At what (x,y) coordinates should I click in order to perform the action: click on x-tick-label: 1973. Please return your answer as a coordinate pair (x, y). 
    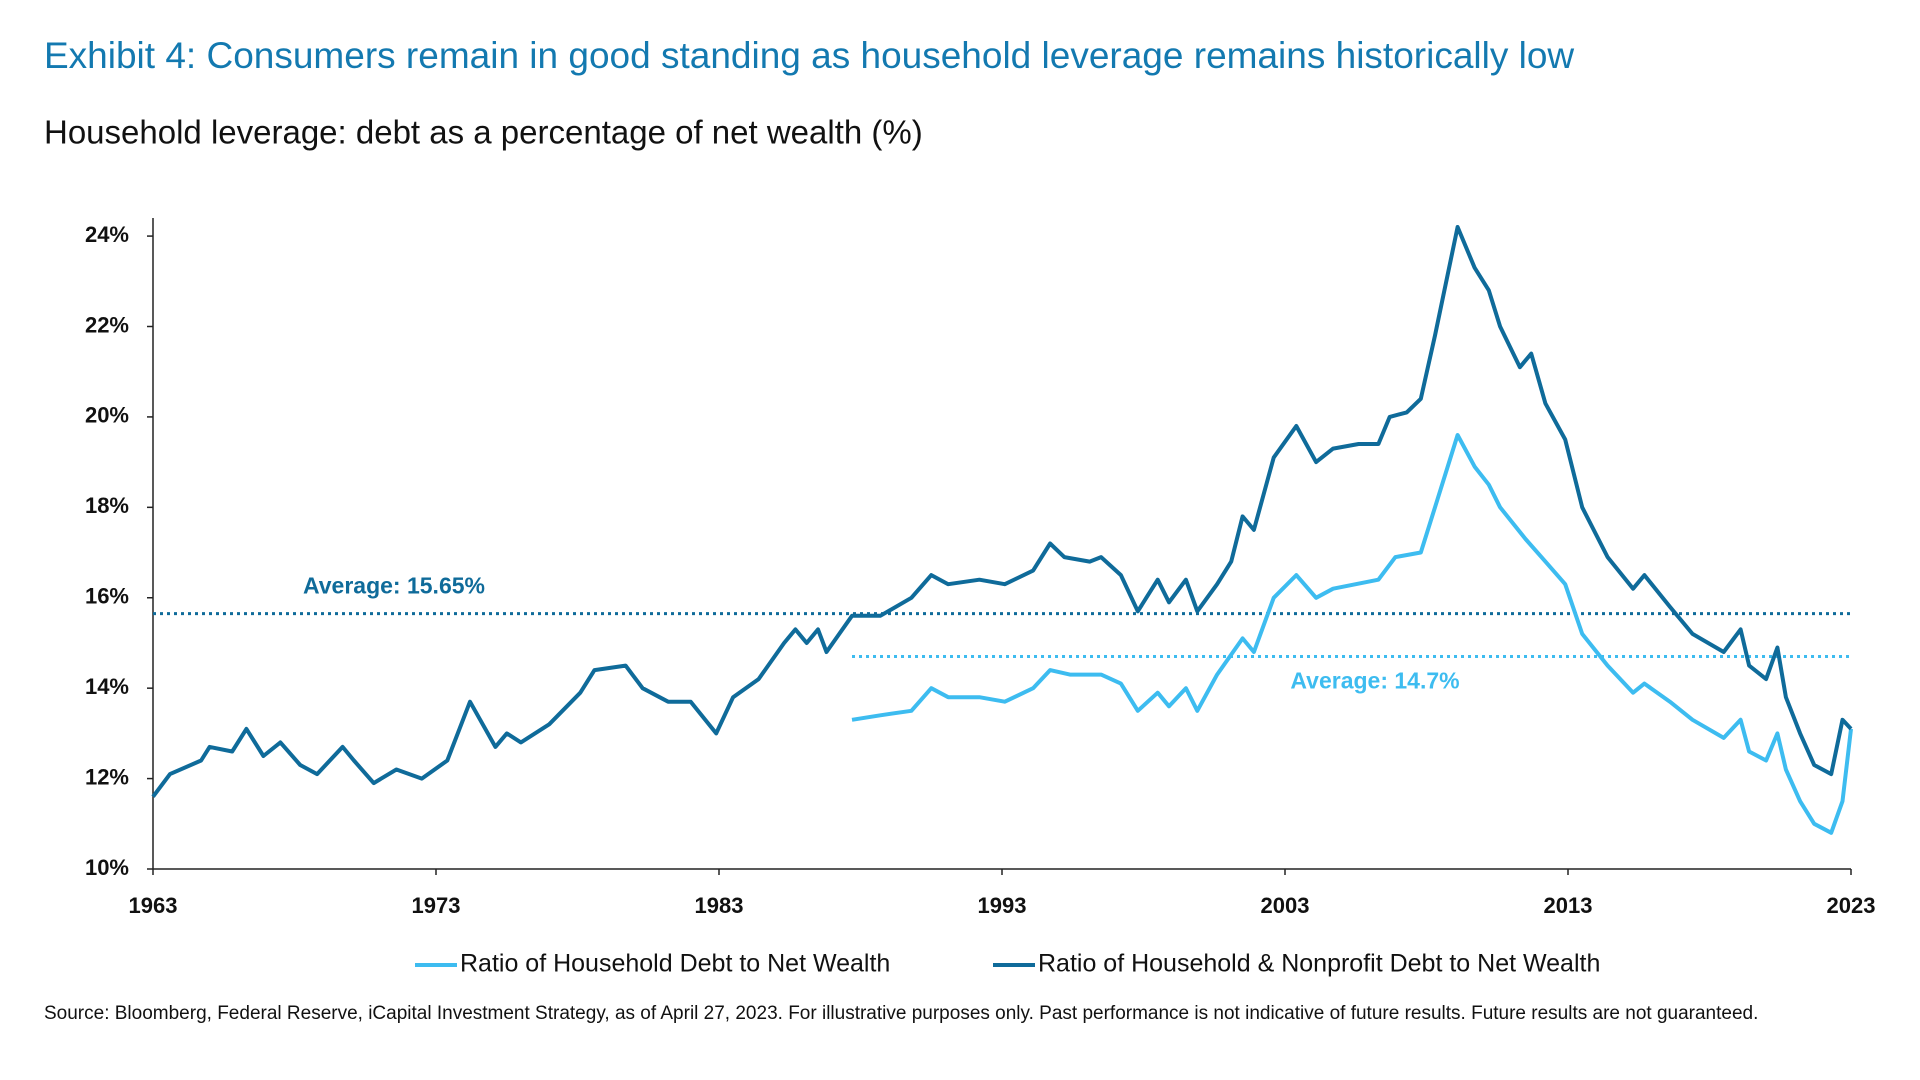
    Looking at the image, I should click on (436, 905).